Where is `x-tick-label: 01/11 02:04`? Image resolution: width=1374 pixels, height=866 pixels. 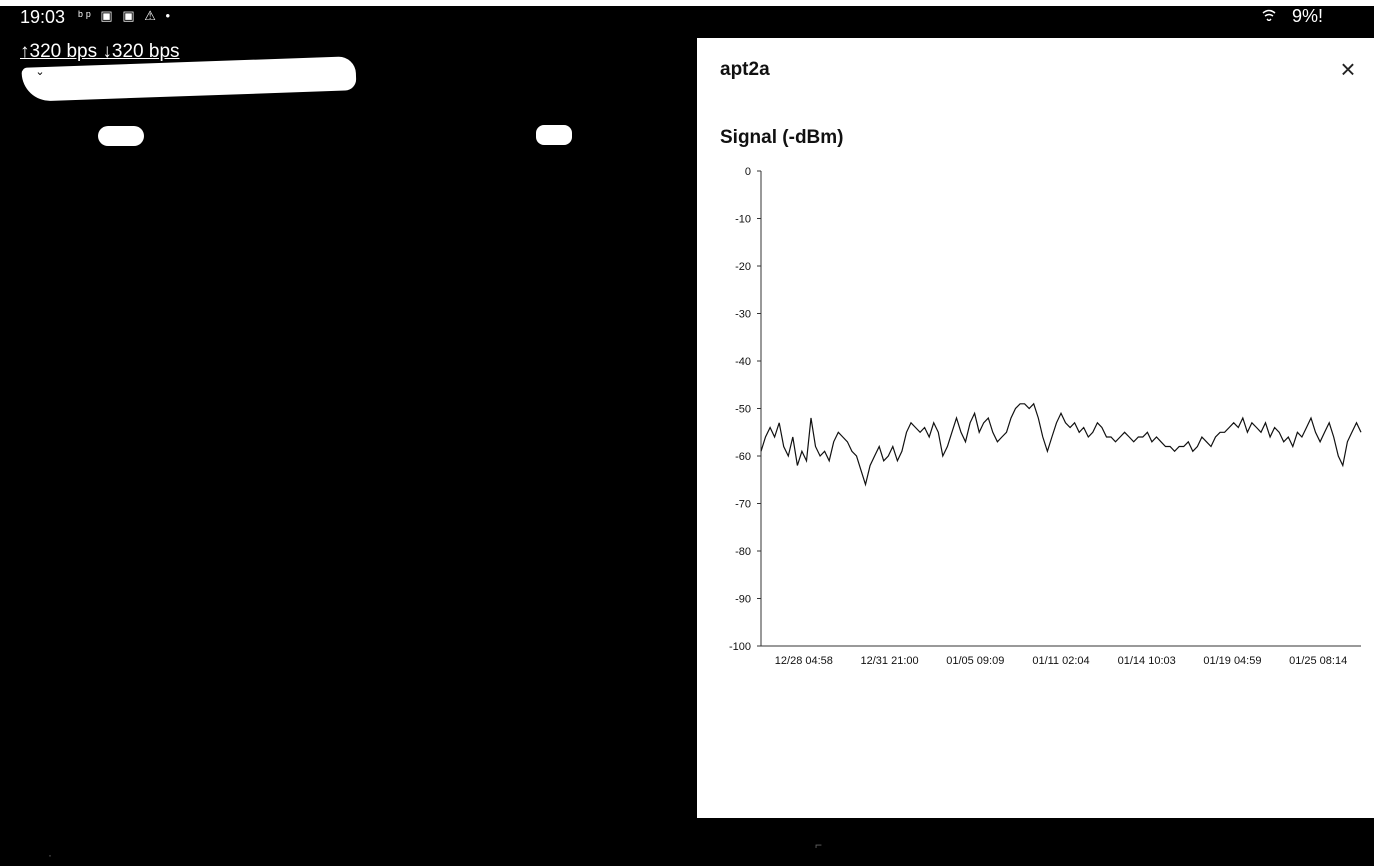 x-tick-label: 01/11 02:04 is located at coordinates (1060, 661).